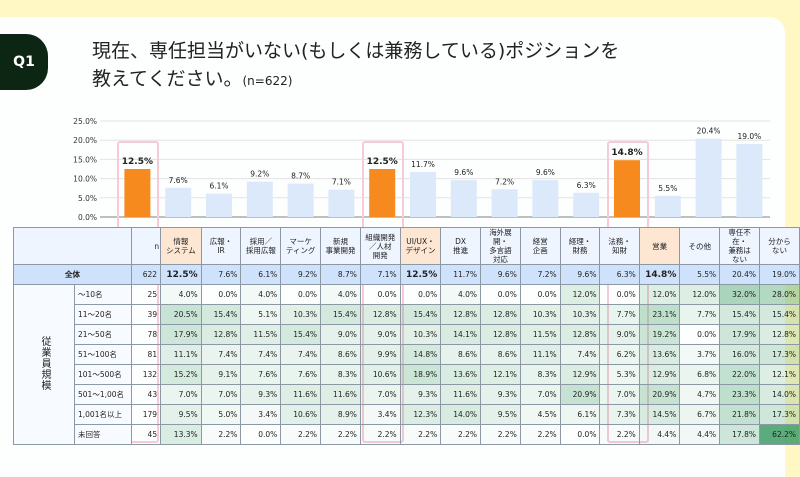 This screenshot has height=477, width=800. I want to click on value-cell: 17.8%, so click(739, 434).